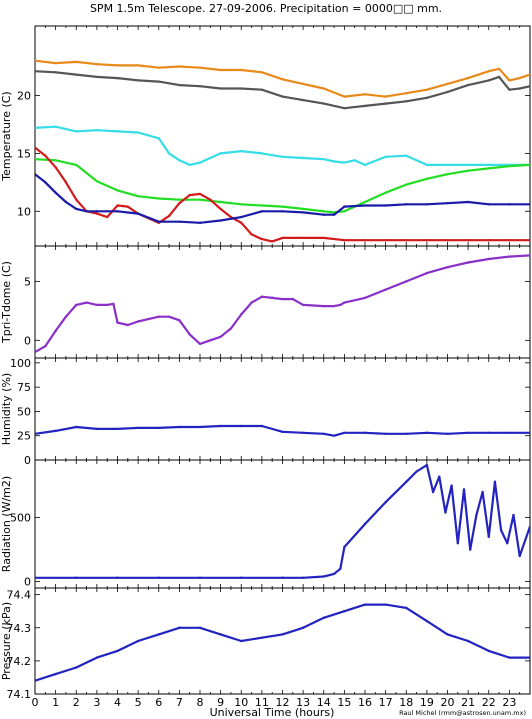 The image size is (532, 719). I want to click on x-tick-label: 3, so click(96, 702).